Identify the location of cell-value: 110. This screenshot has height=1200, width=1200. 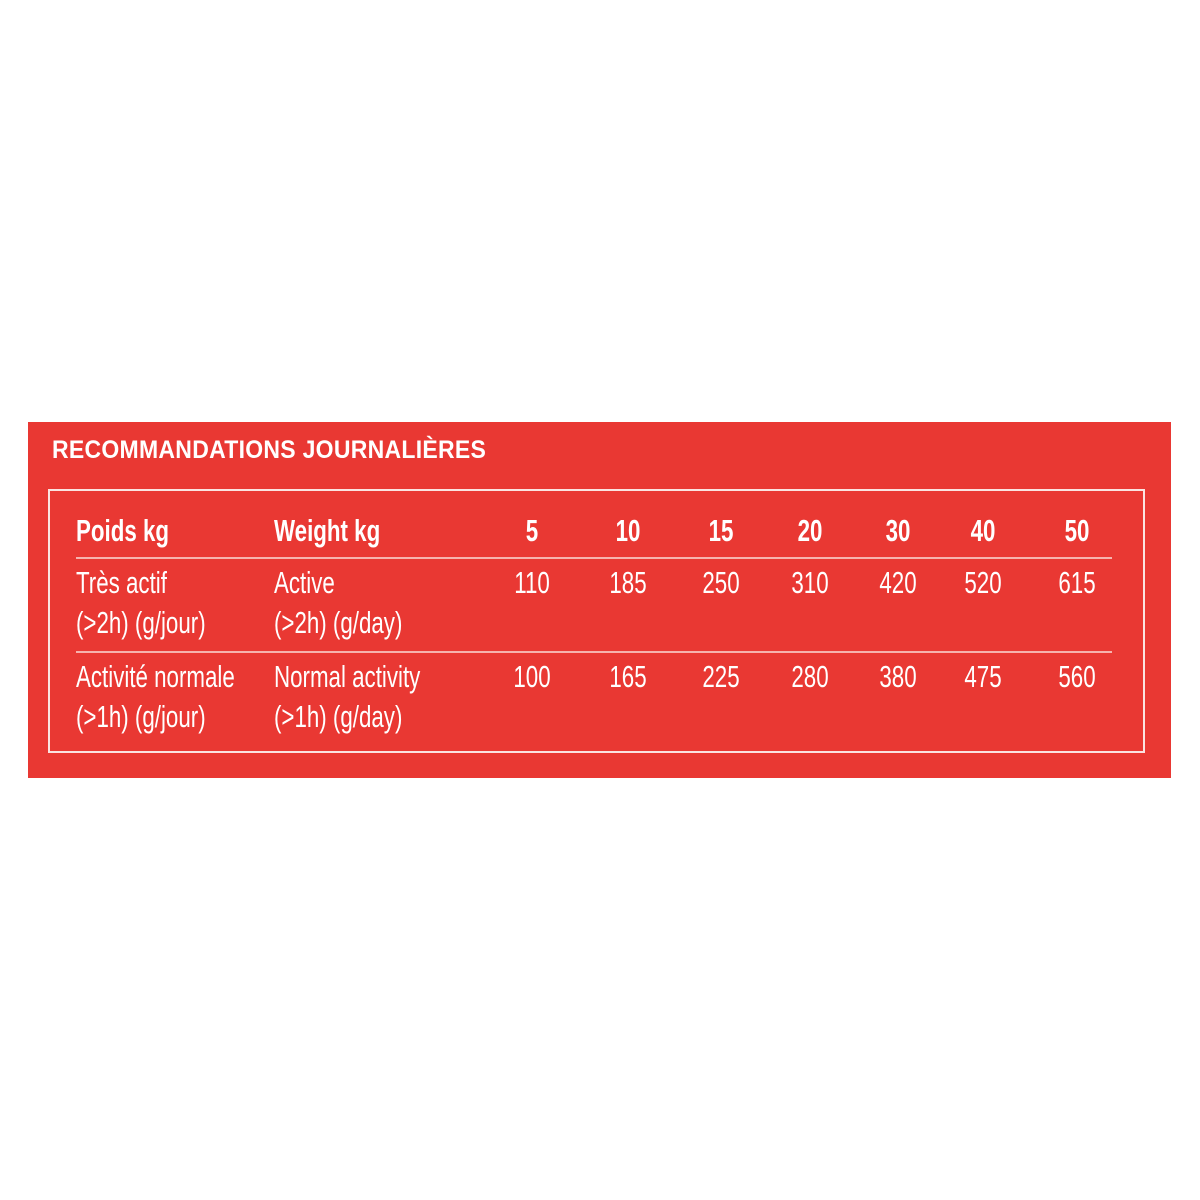
(532, 582).